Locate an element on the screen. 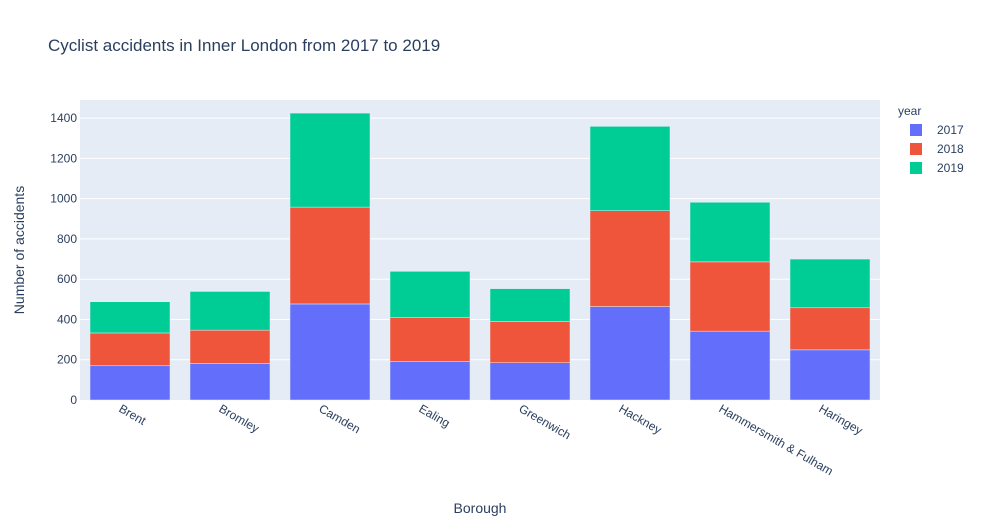  y-tick-label: 1200 is located at coordinates (63, 158).